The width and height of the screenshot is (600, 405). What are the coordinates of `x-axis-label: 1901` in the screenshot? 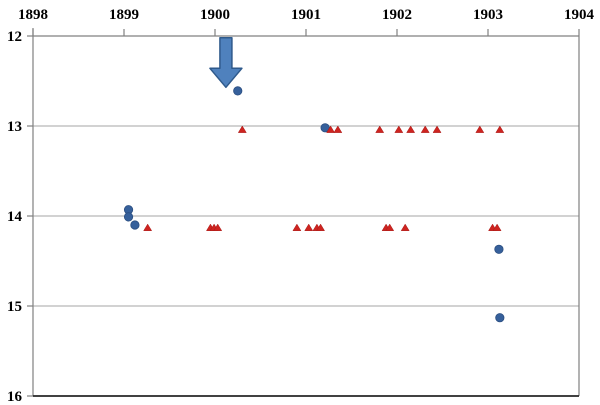 It's located at (306, 15).